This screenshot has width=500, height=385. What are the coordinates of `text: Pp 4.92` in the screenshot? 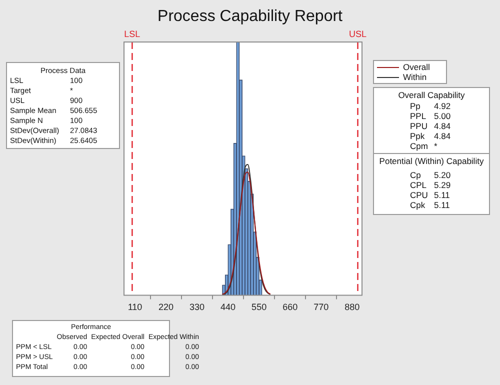 It's located at (430, 106).